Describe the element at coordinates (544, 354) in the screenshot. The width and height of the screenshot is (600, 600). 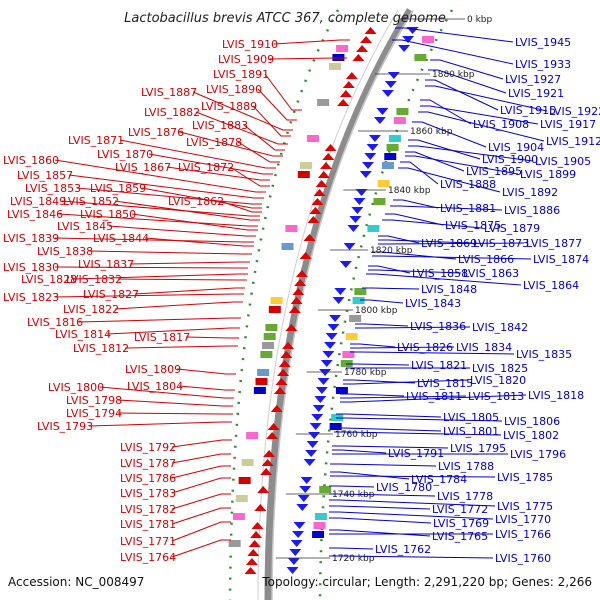
I see `gene-label-reverse: LVIS_1835` at that location.